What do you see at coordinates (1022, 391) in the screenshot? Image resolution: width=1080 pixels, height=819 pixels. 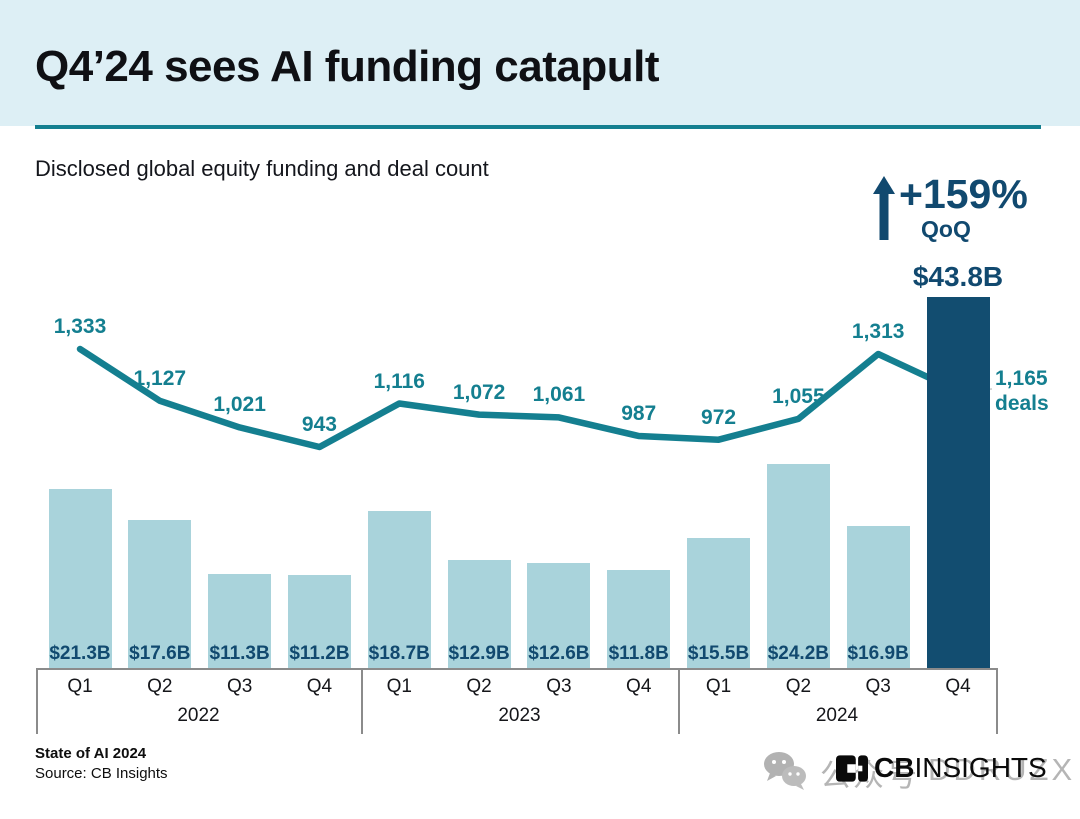 I see `deal-count-label-final: 1,165 deals` at bounding box center [1022, 391].